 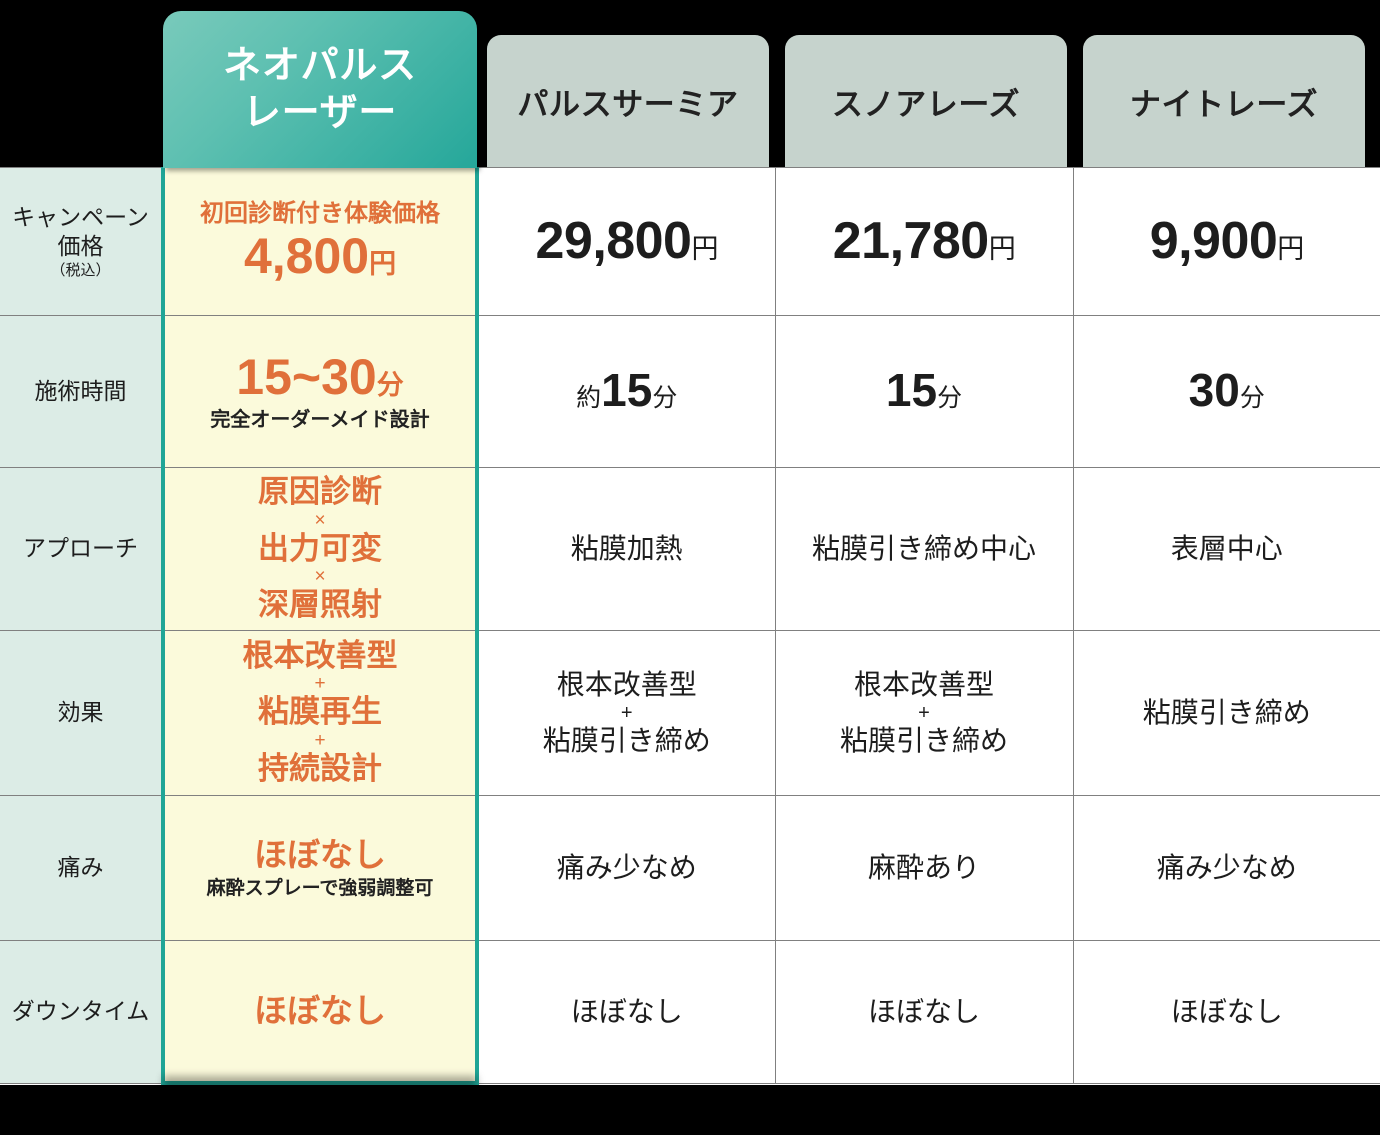 I want to click on column-header-label: スノアレーズ, so click(x=926, y=104).